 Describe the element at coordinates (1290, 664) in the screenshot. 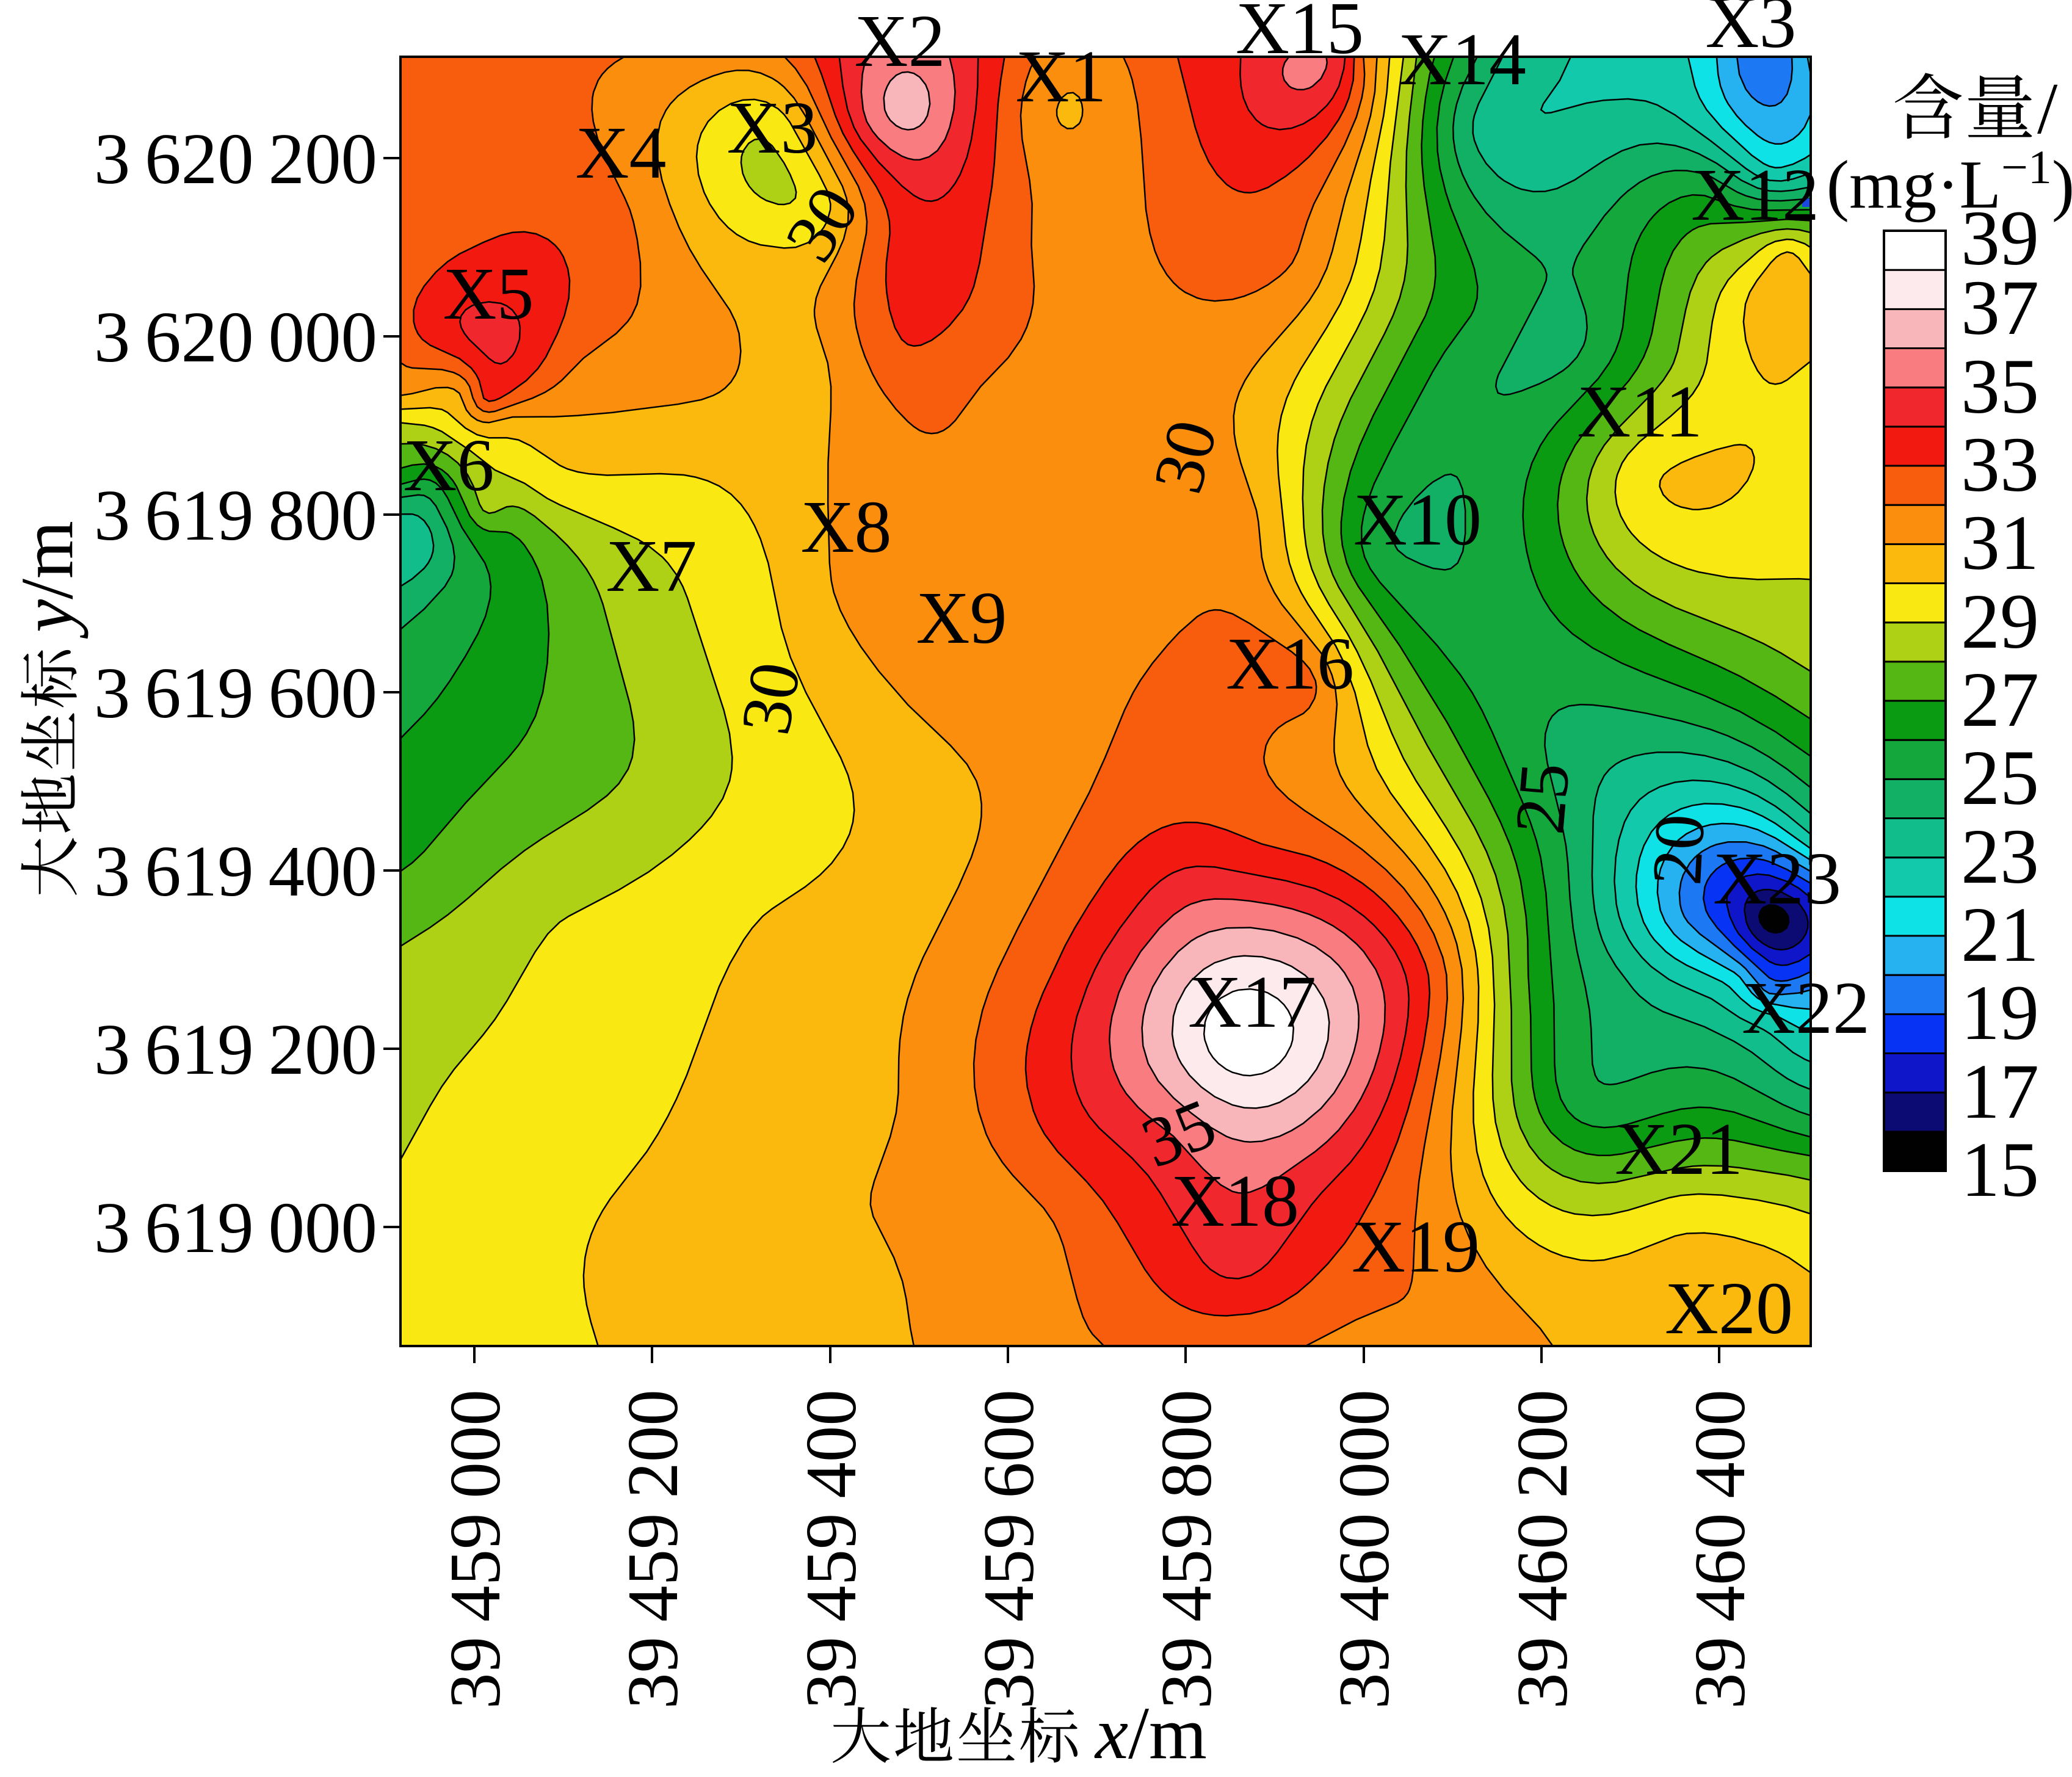

I see `svg-text: X16` at that location.